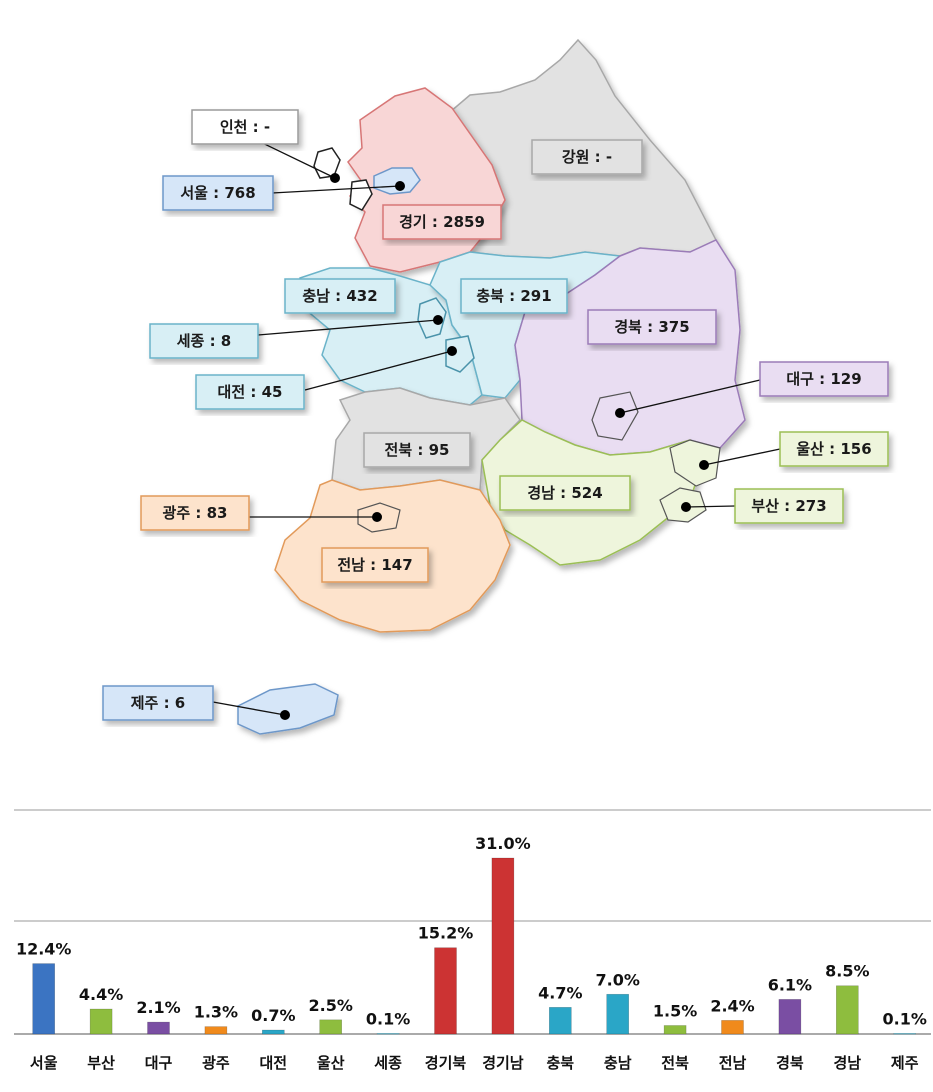 This screenshot has height=1092, width=933. I want to click on label-box-seoul, so click(218, 193).